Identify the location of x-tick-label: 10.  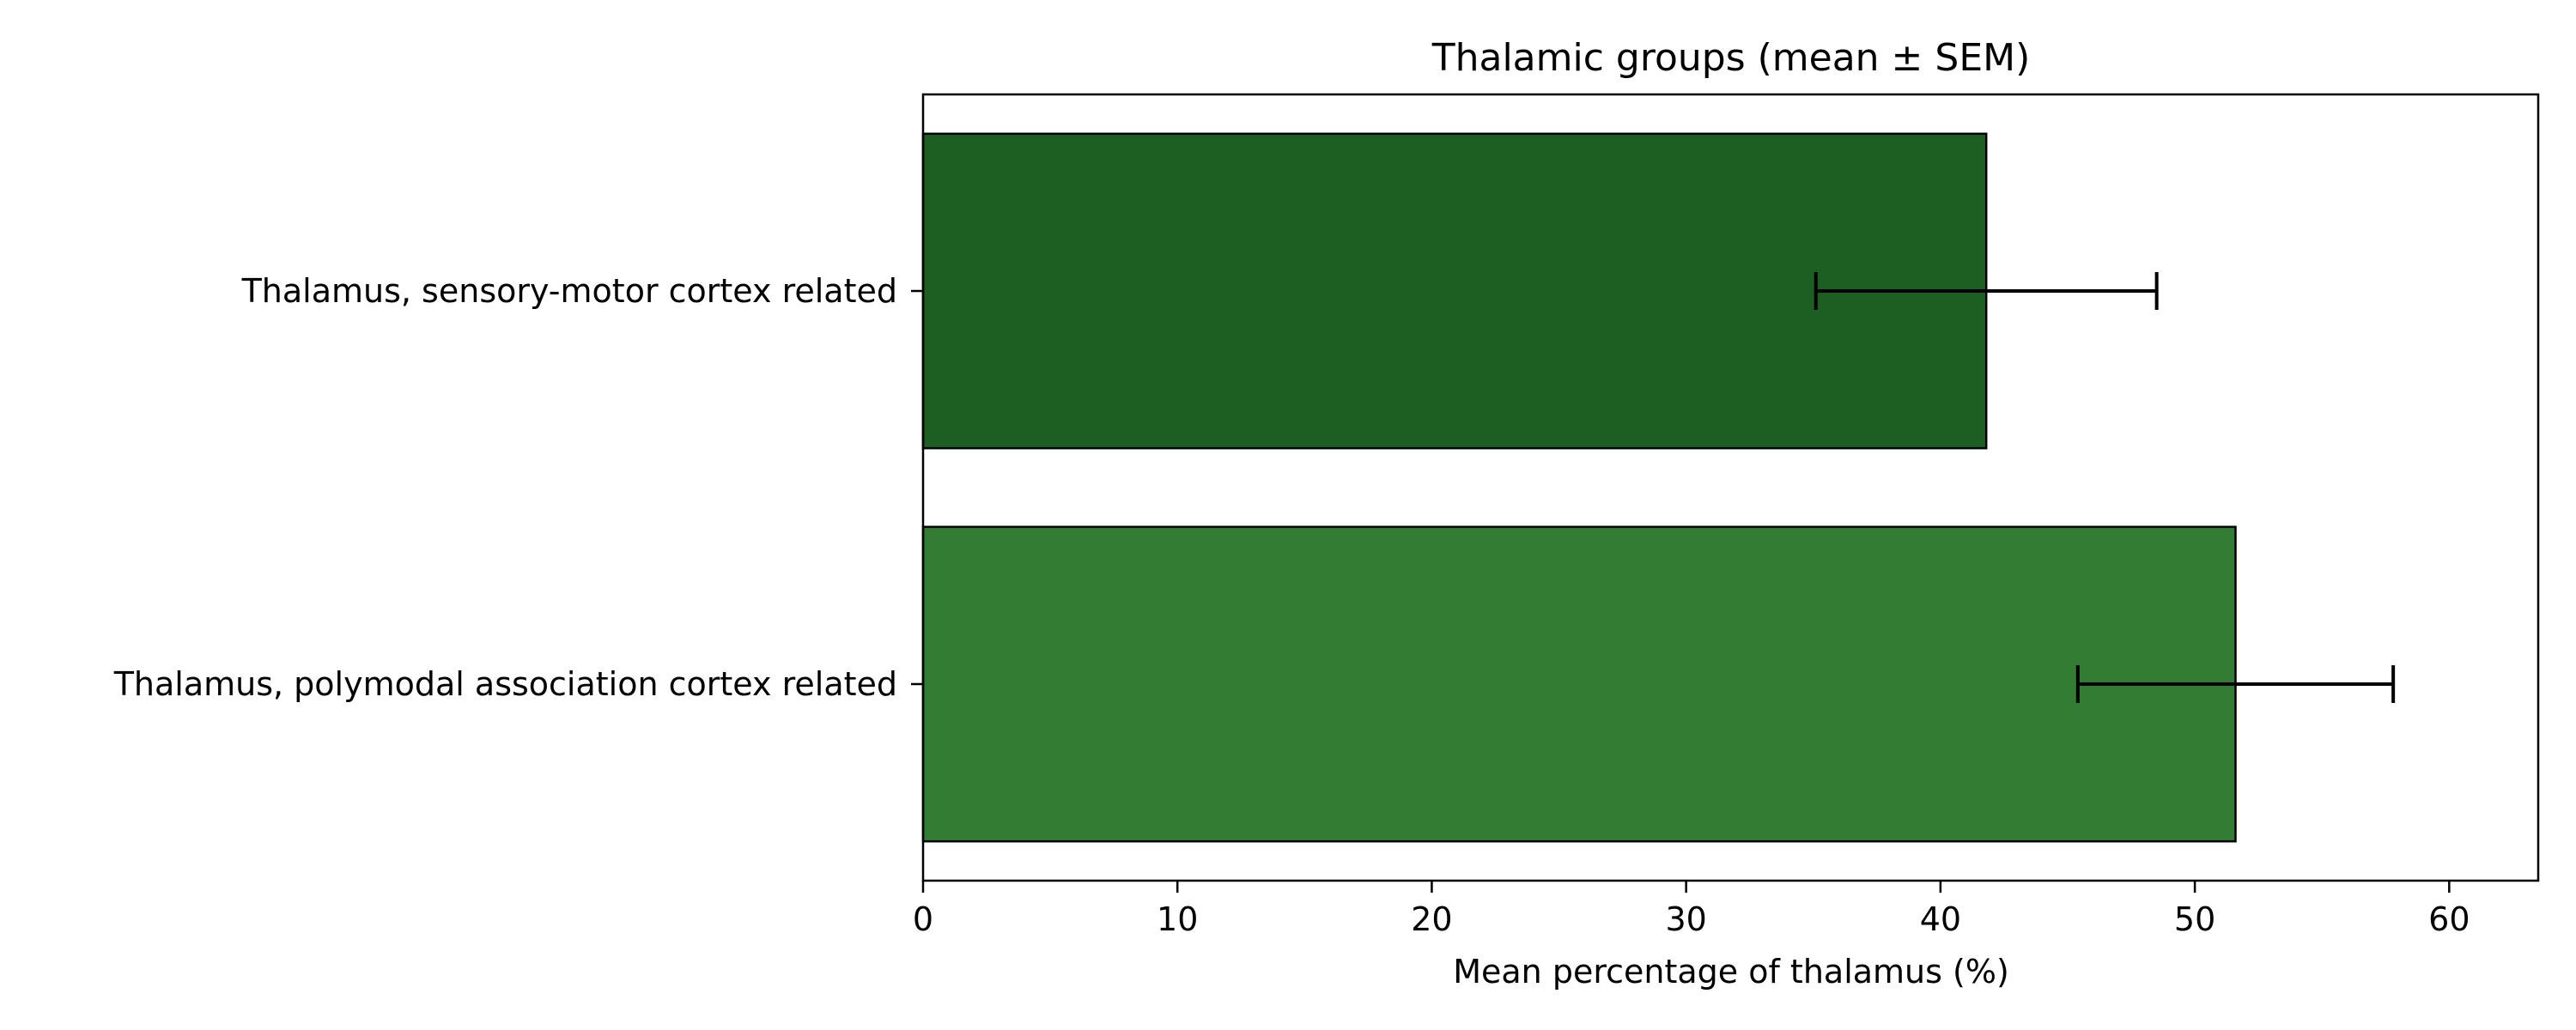
(1177, 919).